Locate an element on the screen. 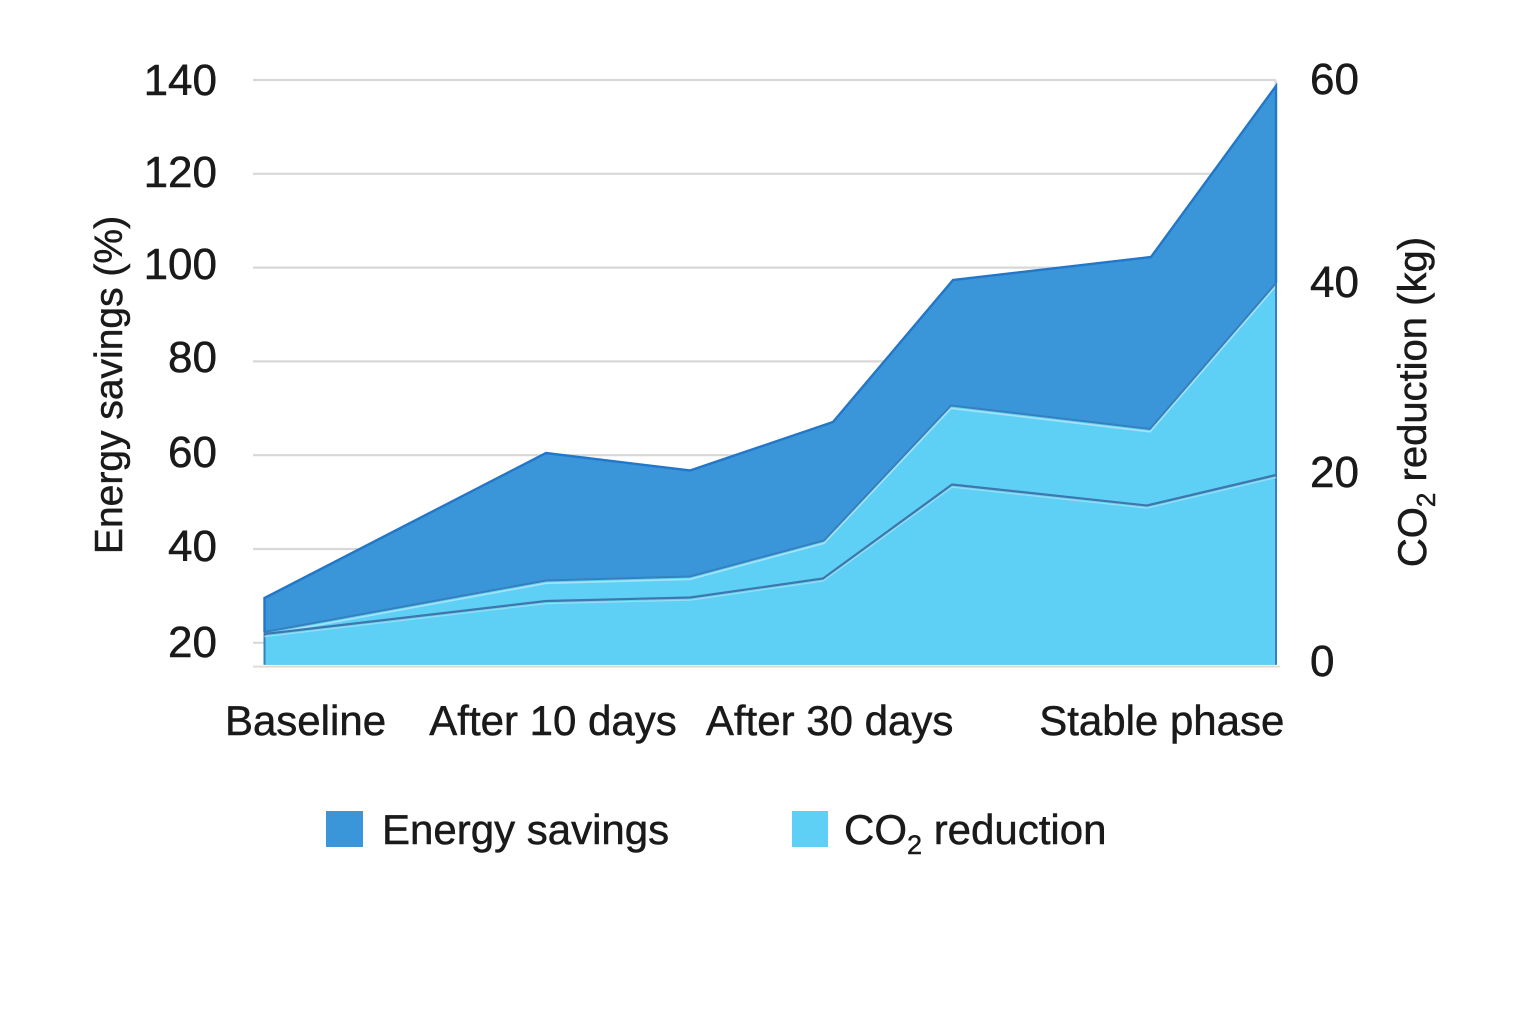 The height and width of the screenshot is (1024, 1536). svg-text: After 10 days is located at coordinates (552, 720).